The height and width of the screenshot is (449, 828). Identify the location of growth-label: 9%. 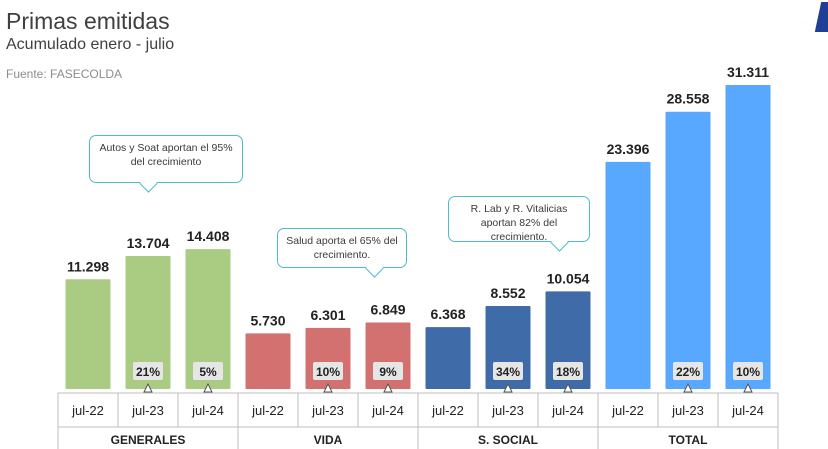
(388, 372).